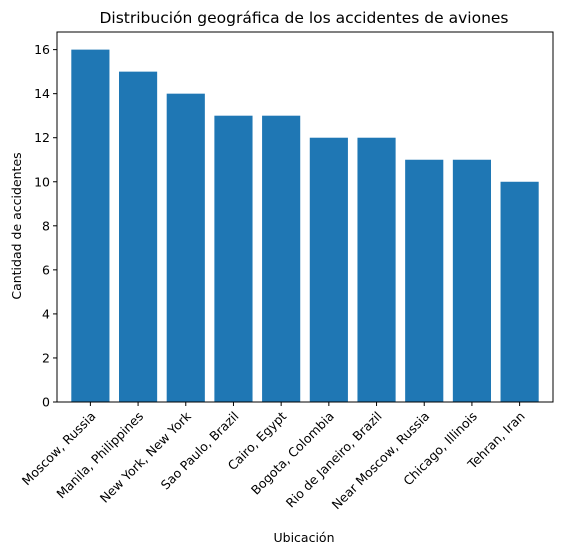 Image resolution: width=563 pixels, height=554 pixels. What do you see at coordinates (42, 181) in the screenshot?
I see `y-tick-label-5: 10` at bounding box center [42, 181].